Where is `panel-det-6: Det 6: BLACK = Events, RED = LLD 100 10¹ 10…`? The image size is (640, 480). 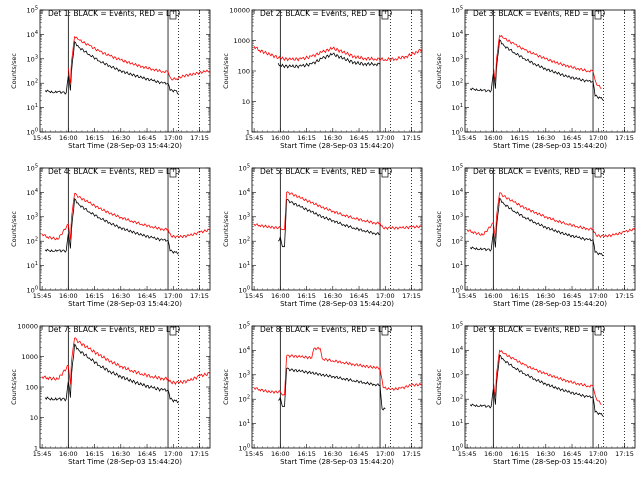 panel-det-6: Det 6: BLACK = Events, RED = LLD 100 10¹ 10… is located at coordinates (535, 236).